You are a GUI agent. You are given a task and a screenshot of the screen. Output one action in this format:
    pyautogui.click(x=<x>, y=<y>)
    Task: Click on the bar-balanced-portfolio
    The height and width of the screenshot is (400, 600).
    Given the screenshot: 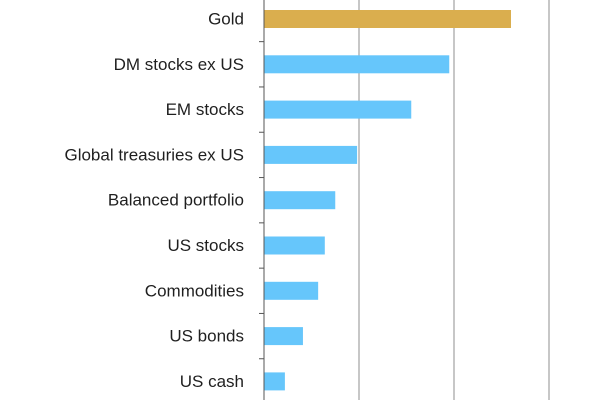 What is the action you would take?
    pyautogui.click(x=300, y=200)
    